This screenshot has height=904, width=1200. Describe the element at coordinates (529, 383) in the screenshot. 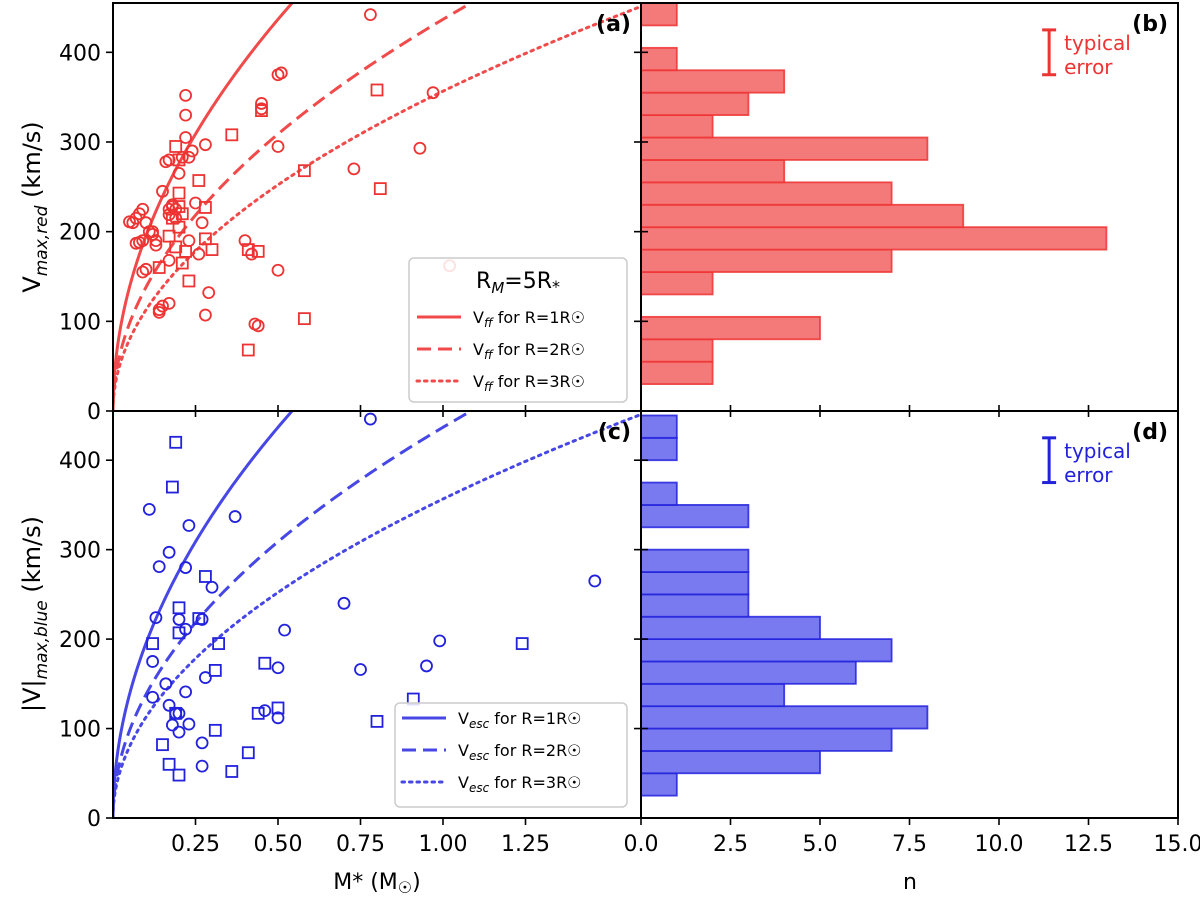

I see `legend-label-a-2: Vff for R=3R☉` at that location.